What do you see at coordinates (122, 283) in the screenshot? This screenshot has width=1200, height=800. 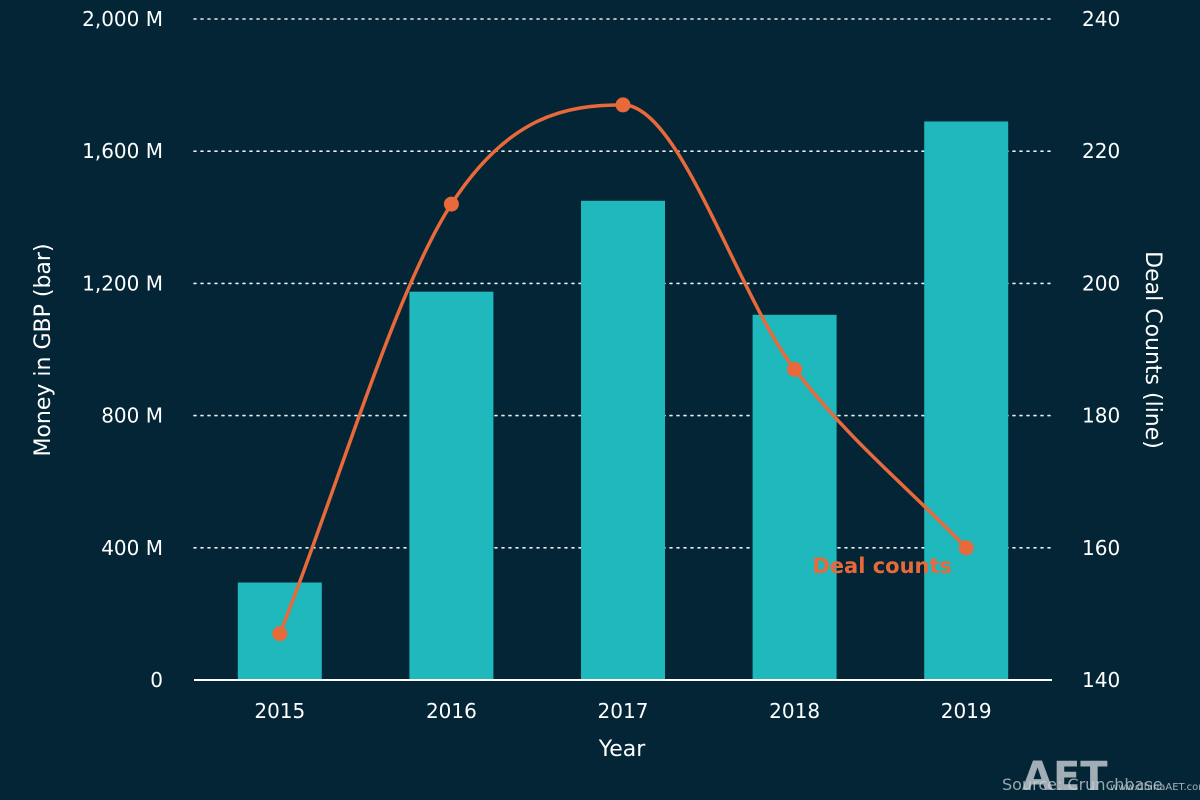 I see `y-axis-left-tick-label: 1,200 M` at bounding box center [122, 283].